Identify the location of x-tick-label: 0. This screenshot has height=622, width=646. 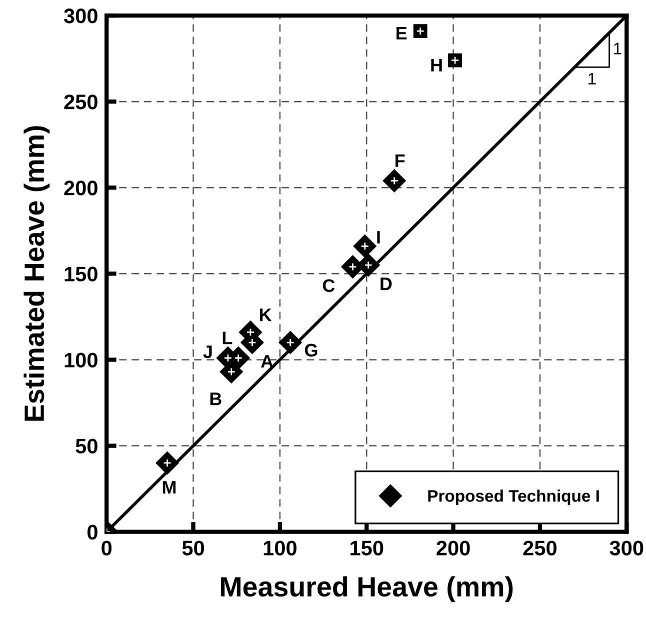
(107, 548).